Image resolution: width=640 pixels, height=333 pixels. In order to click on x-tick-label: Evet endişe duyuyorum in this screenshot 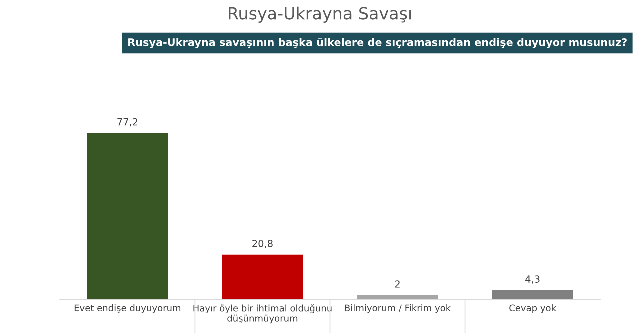, I will do `click(127, 309)`.